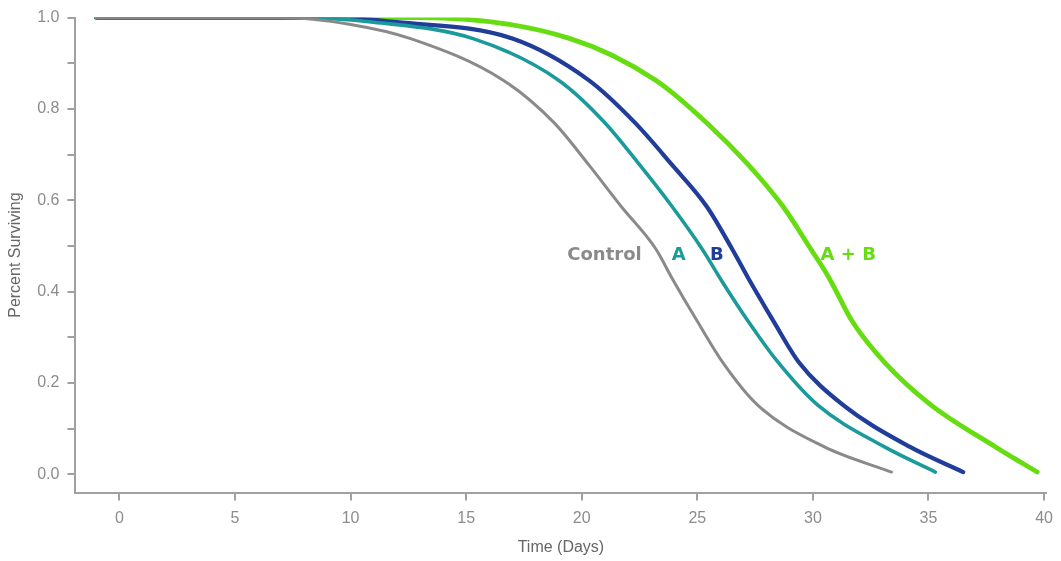 The image size is (1061, 561). Describe the element at coordinates (48, 473) in the screenshot. I see `y-tick-label: 0.0` at that location.